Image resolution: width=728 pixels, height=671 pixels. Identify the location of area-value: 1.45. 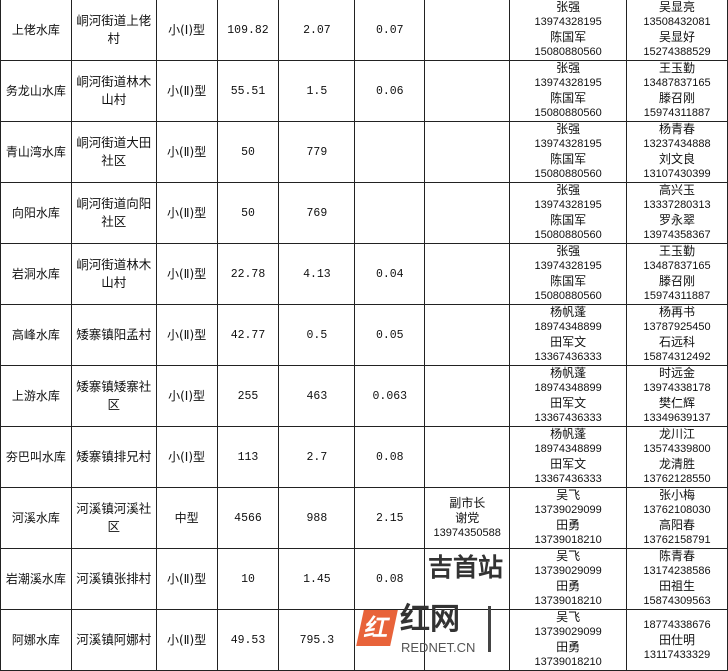
(317, 579).